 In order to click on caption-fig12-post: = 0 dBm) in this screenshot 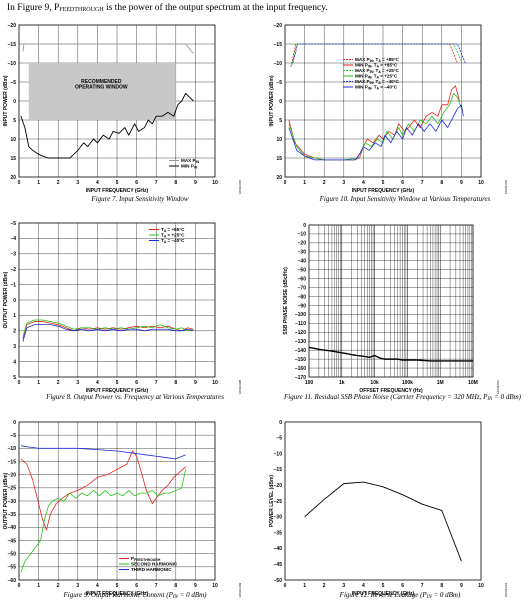, I will do `click(446, 595)`.